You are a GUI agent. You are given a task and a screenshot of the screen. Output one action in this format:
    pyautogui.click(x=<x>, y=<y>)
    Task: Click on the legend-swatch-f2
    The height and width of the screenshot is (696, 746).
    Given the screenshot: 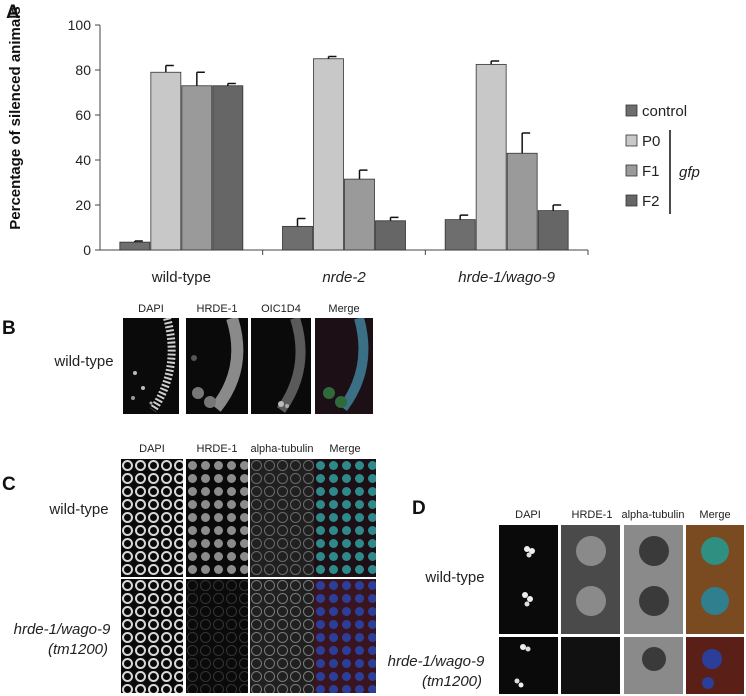 What is the action you would take?
    pyautogui.click(x=631, y=200)
    